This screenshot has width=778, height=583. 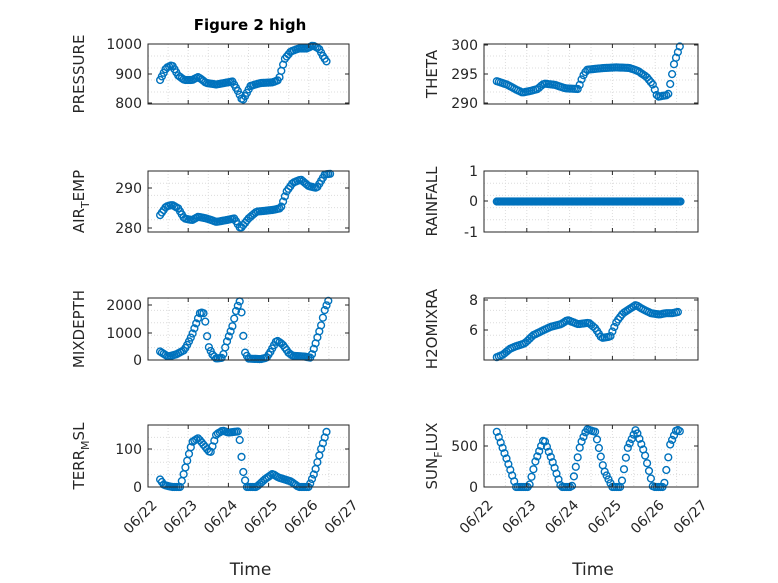 I want to click on y-axis-label: TERRMSL, so click(x=81, y=456).